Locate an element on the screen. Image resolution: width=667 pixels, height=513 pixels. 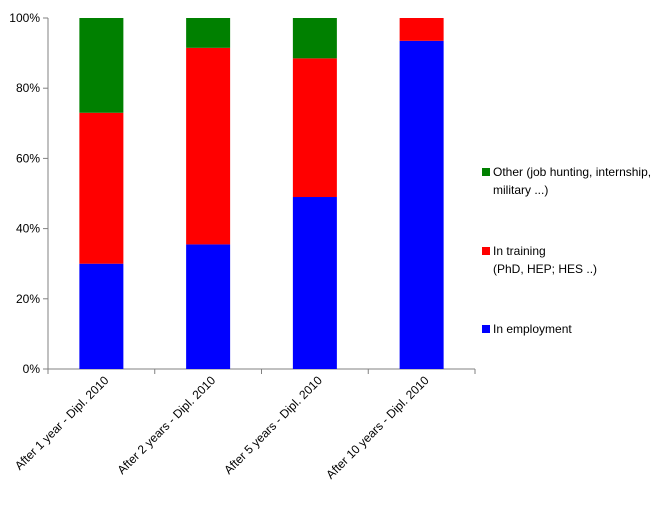
x-category-label: After 2 years - Dipl. 2010 is located at coordinates (166, 425).